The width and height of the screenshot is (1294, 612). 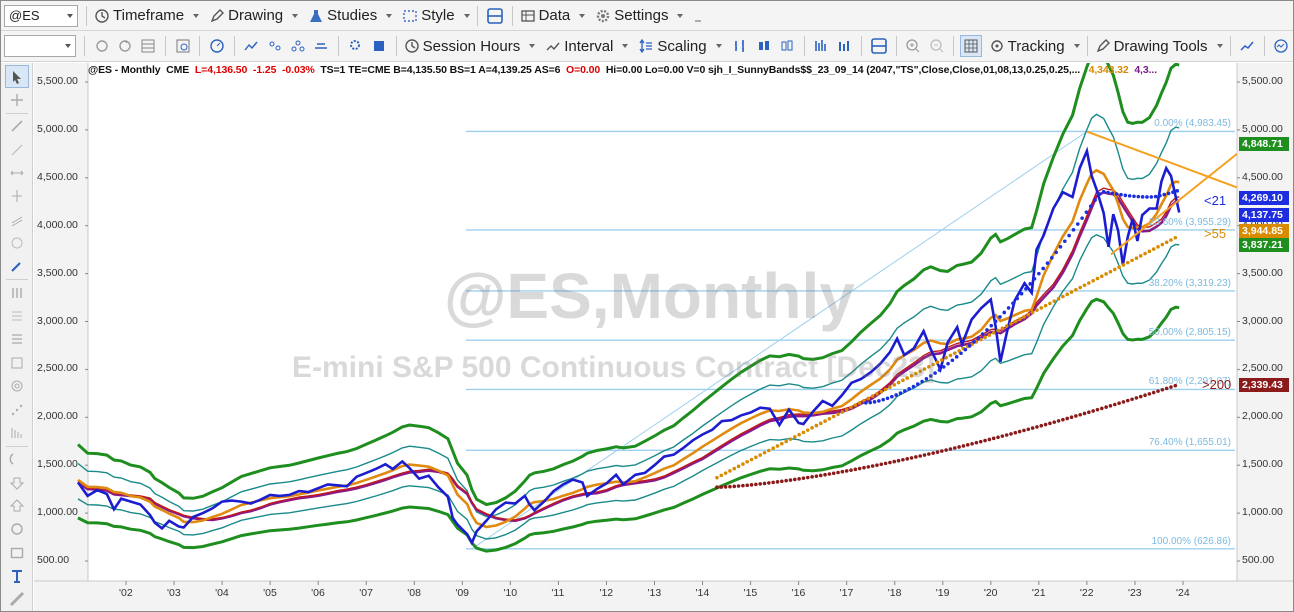 What do you see at coordinates (178, 70) in the screenshot?
I see `status-exchange: CME` at bounding box center [178, 70].